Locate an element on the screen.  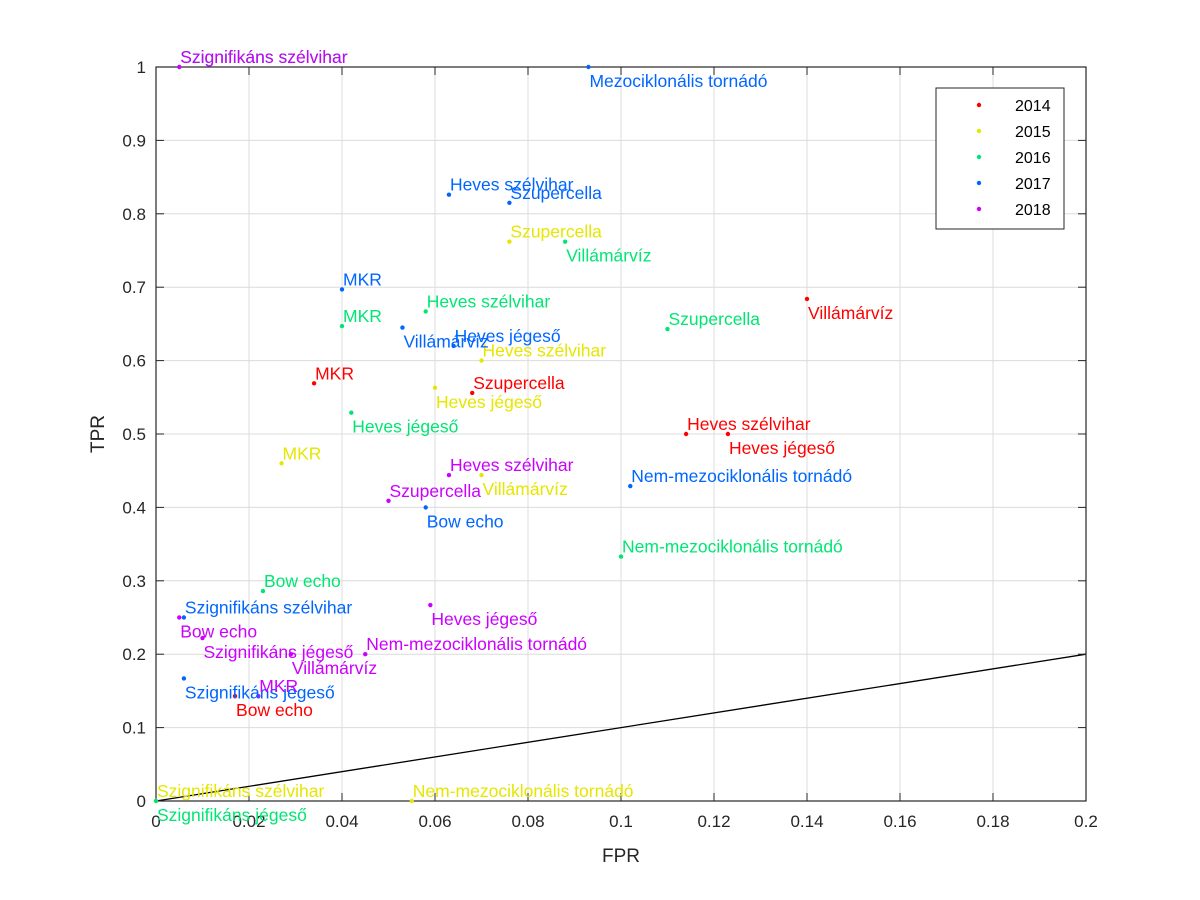
legend-label: 2015 is located at coordinates (1033, 132).